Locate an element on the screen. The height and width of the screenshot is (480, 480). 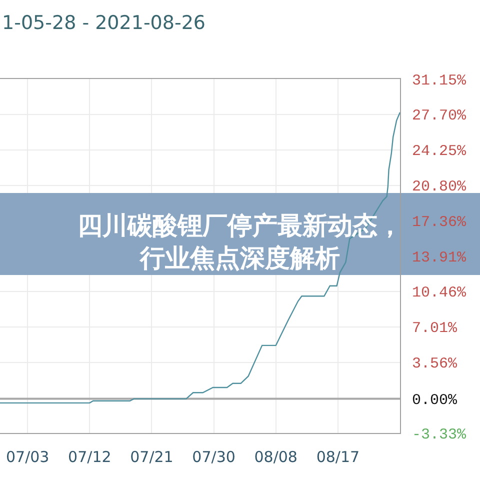
y-tick-label: -3.33% is located at coordinates (440, 435).